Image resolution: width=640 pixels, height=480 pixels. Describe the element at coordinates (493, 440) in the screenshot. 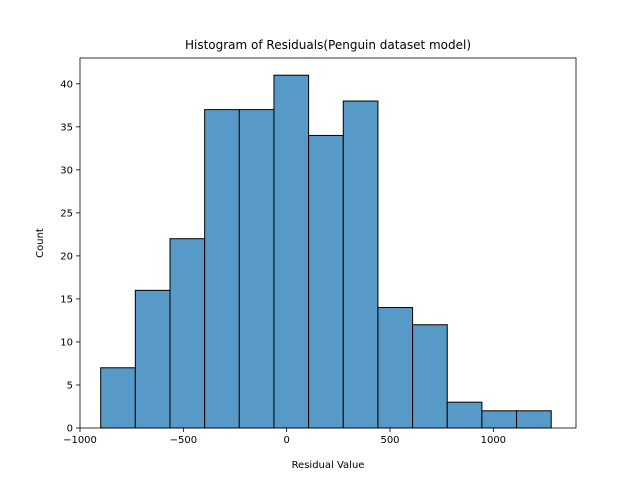

I see `x-tick-label: 1000` at that location.